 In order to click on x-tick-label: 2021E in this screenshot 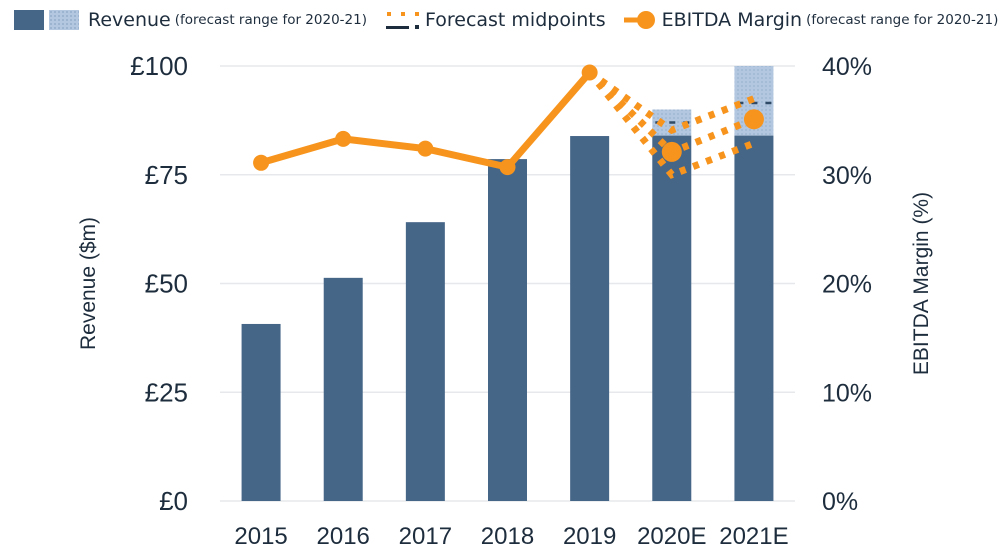, I will do `click(753, 536)`.